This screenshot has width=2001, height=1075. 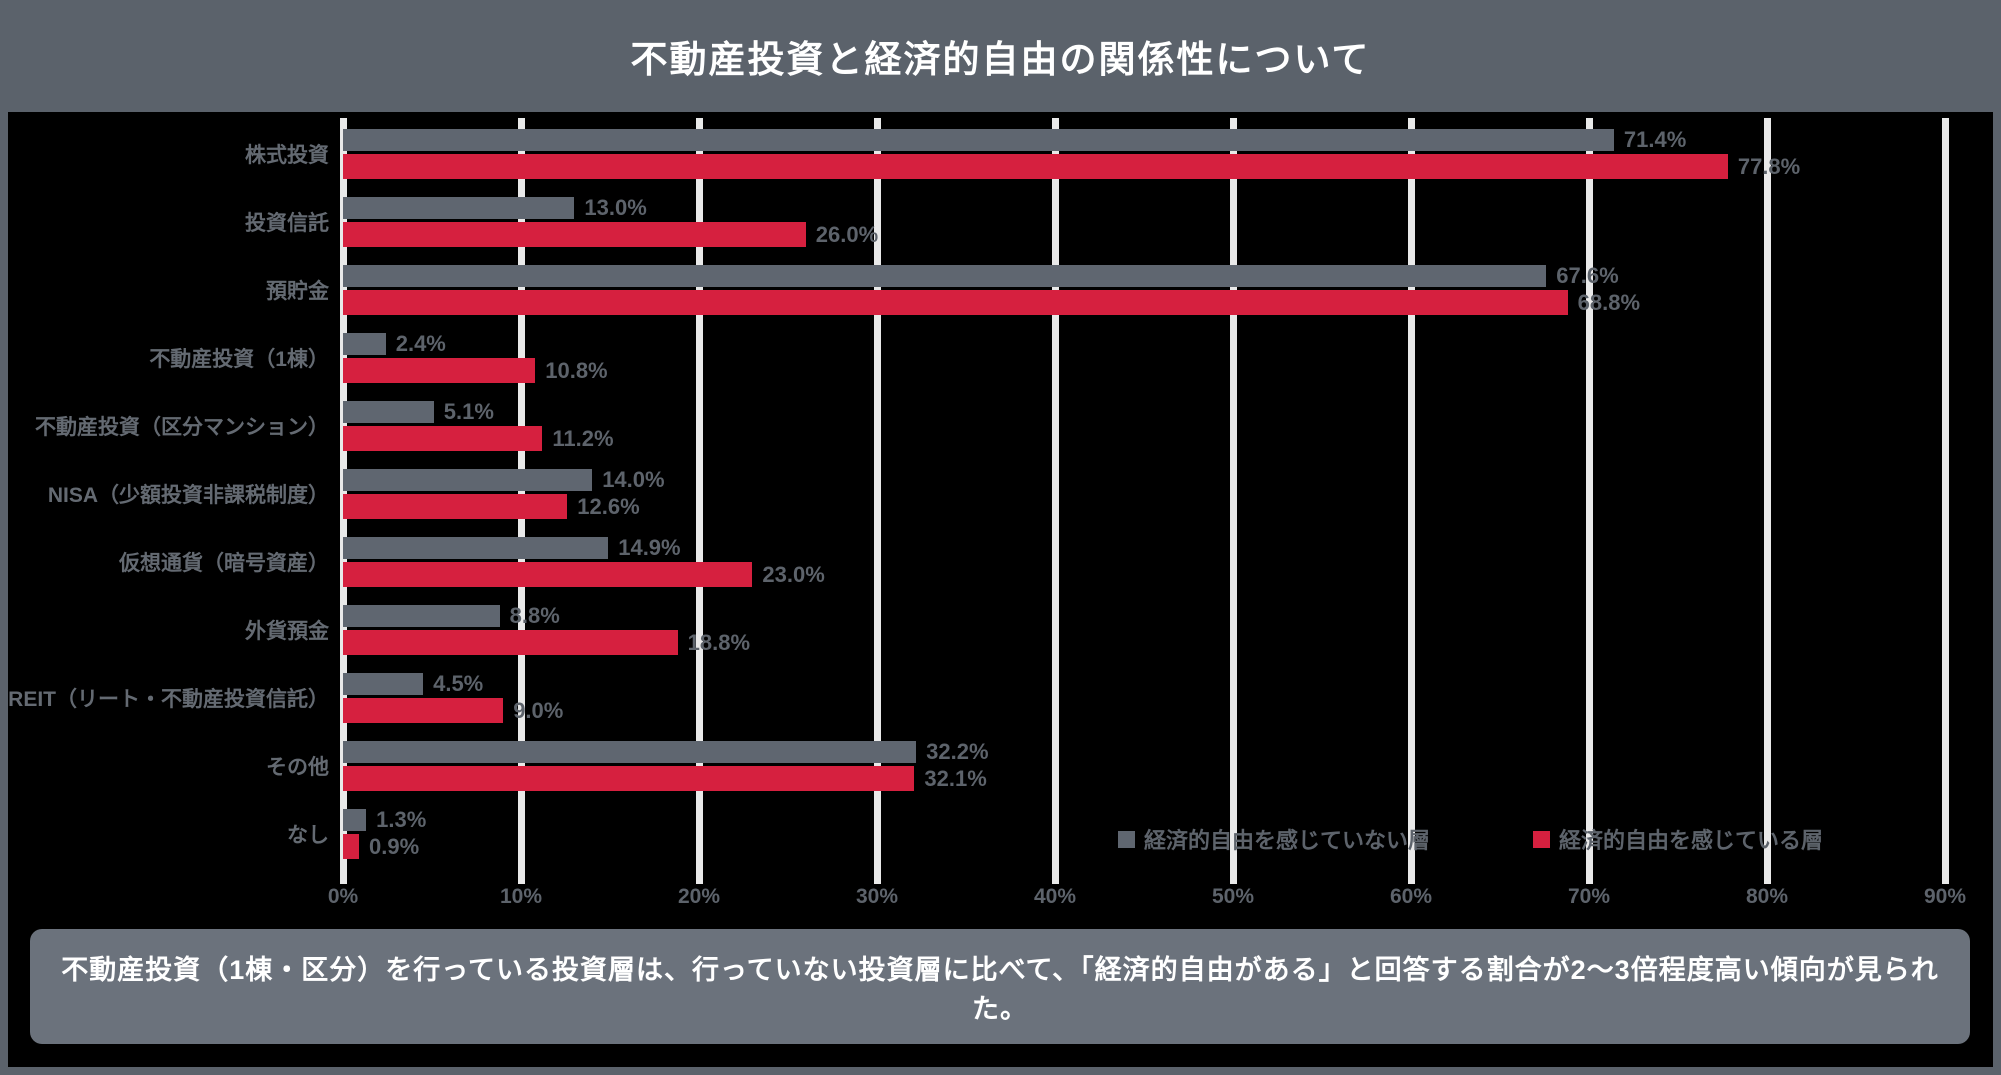 I want to click on x-tick-label: 10%, so click(x=521, y=896).